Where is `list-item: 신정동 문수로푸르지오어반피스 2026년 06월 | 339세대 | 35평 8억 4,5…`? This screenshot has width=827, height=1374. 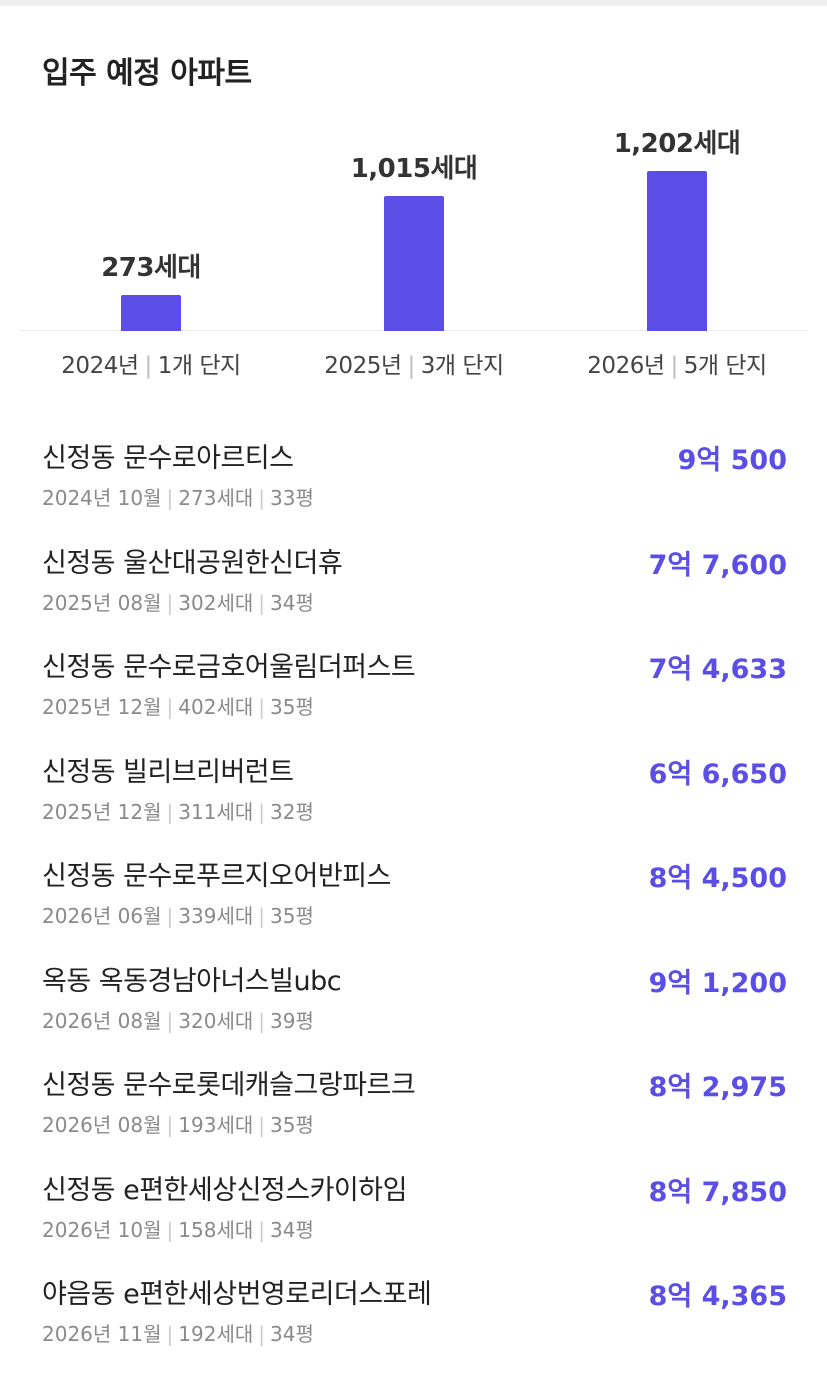
list-item: 신정동 문수로푸르지오어반피스 2026년 06월 | 339세대 | 35평 8억 4,5… is located at coordinates (413, 890).